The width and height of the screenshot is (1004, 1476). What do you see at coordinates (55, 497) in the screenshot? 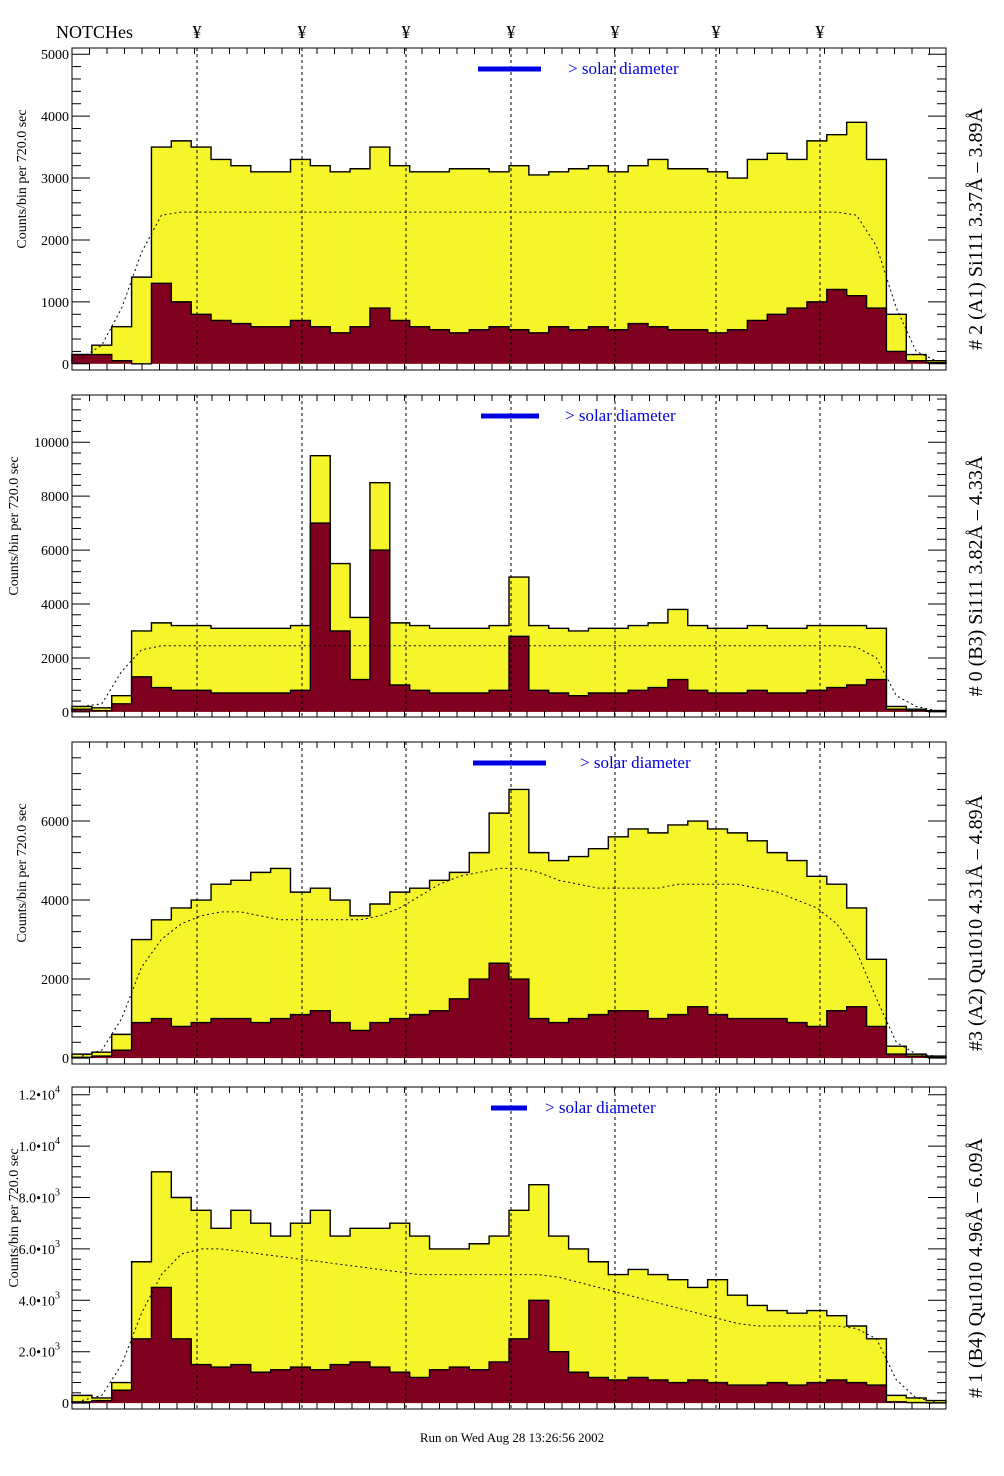
I see `y-tick-label: 8000` at bounding box center [55, 497].